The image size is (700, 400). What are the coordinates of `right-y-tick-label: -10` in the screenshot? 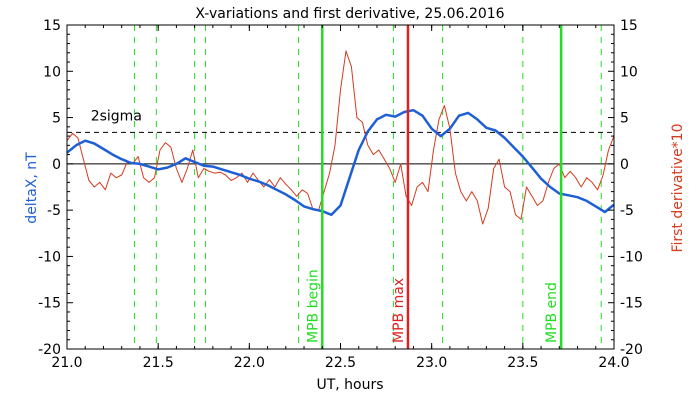 It's located at (631, 257).